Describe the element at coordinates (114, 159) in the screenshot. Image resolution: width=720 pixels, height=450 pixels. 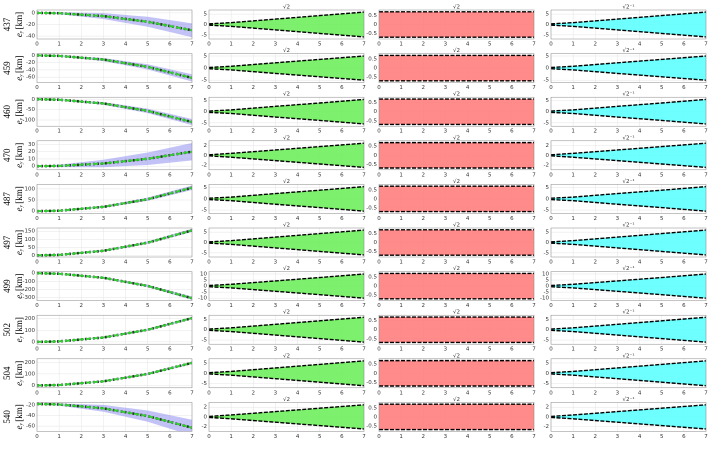
I see `mean-line` at that location.